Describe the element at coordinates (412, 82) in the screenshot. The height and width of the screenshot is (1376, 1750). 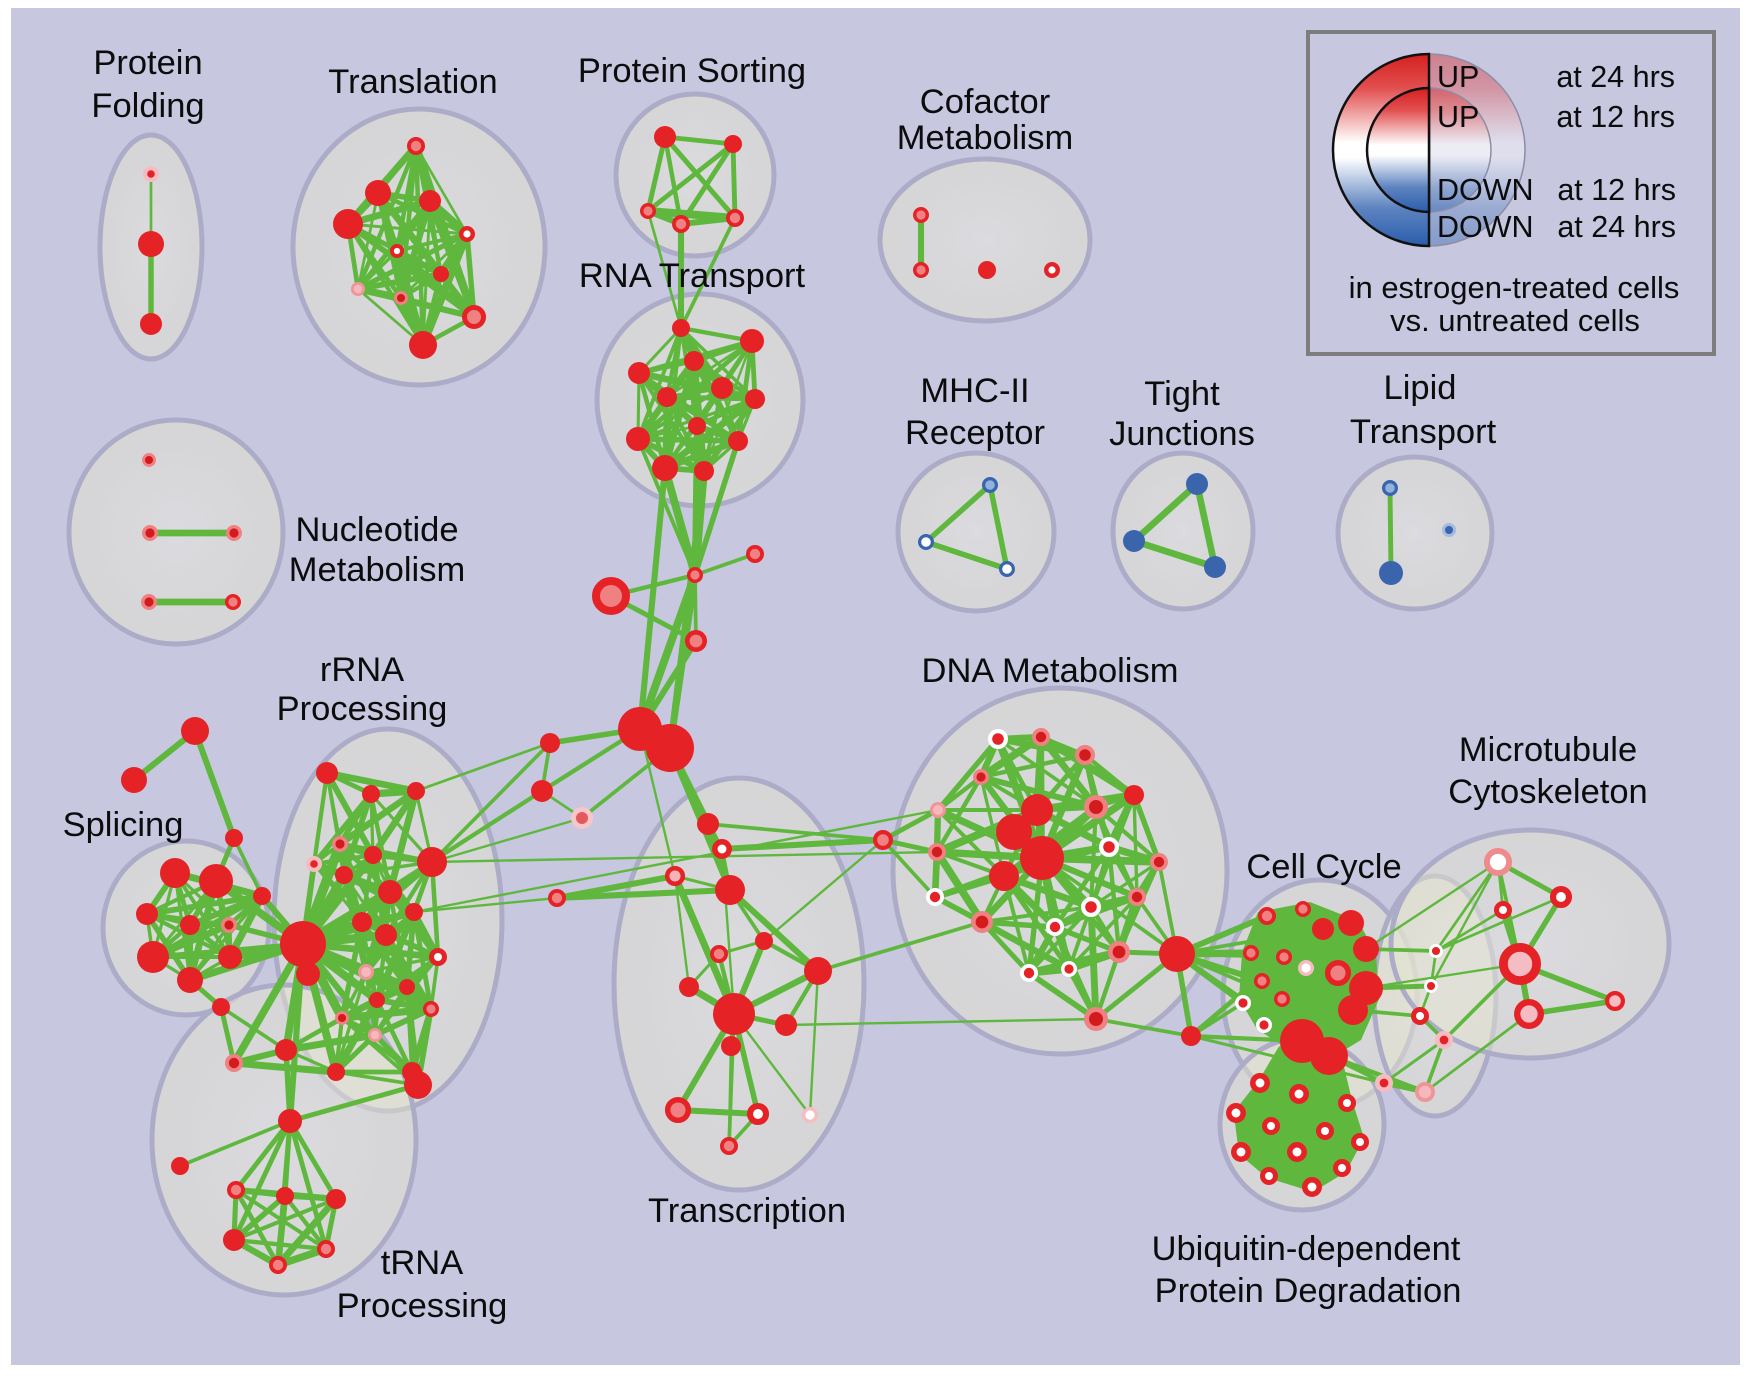
I see `svg-text: Translation` at that location.